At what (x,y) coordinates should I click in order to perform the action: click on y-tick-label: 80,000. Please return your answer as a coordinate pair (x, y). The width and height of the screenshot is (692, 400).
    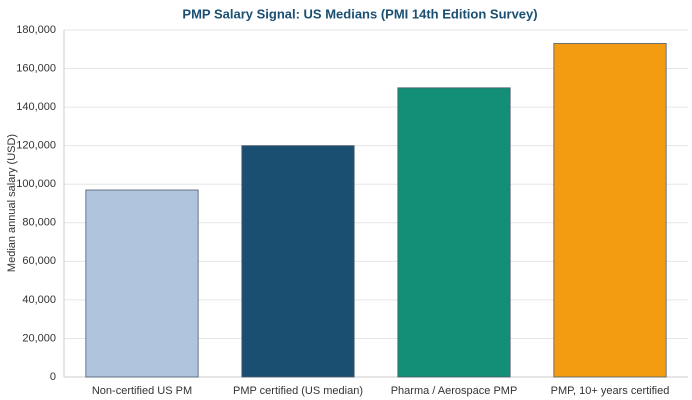
    Looking at the image, I should click on (39, 223).